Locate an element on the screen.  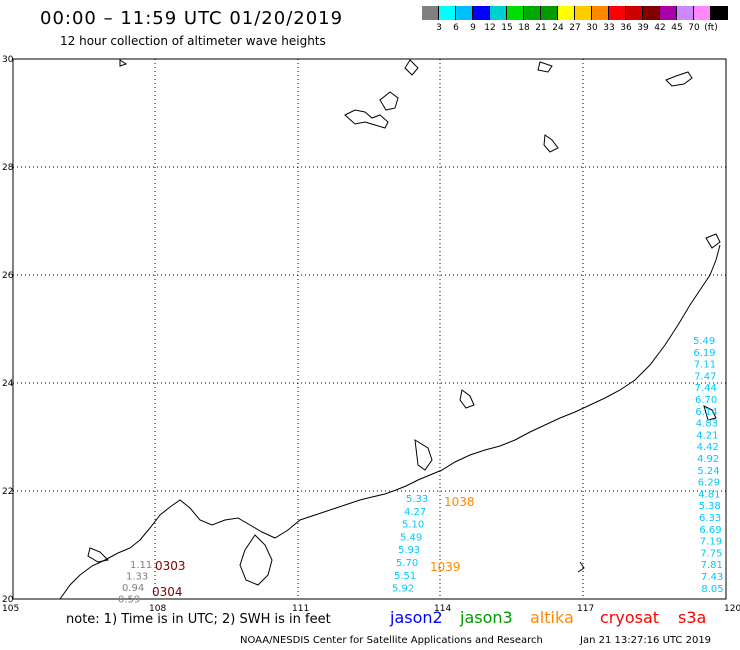
pass-time-label: 0303 is located at coordinates (170, 566).